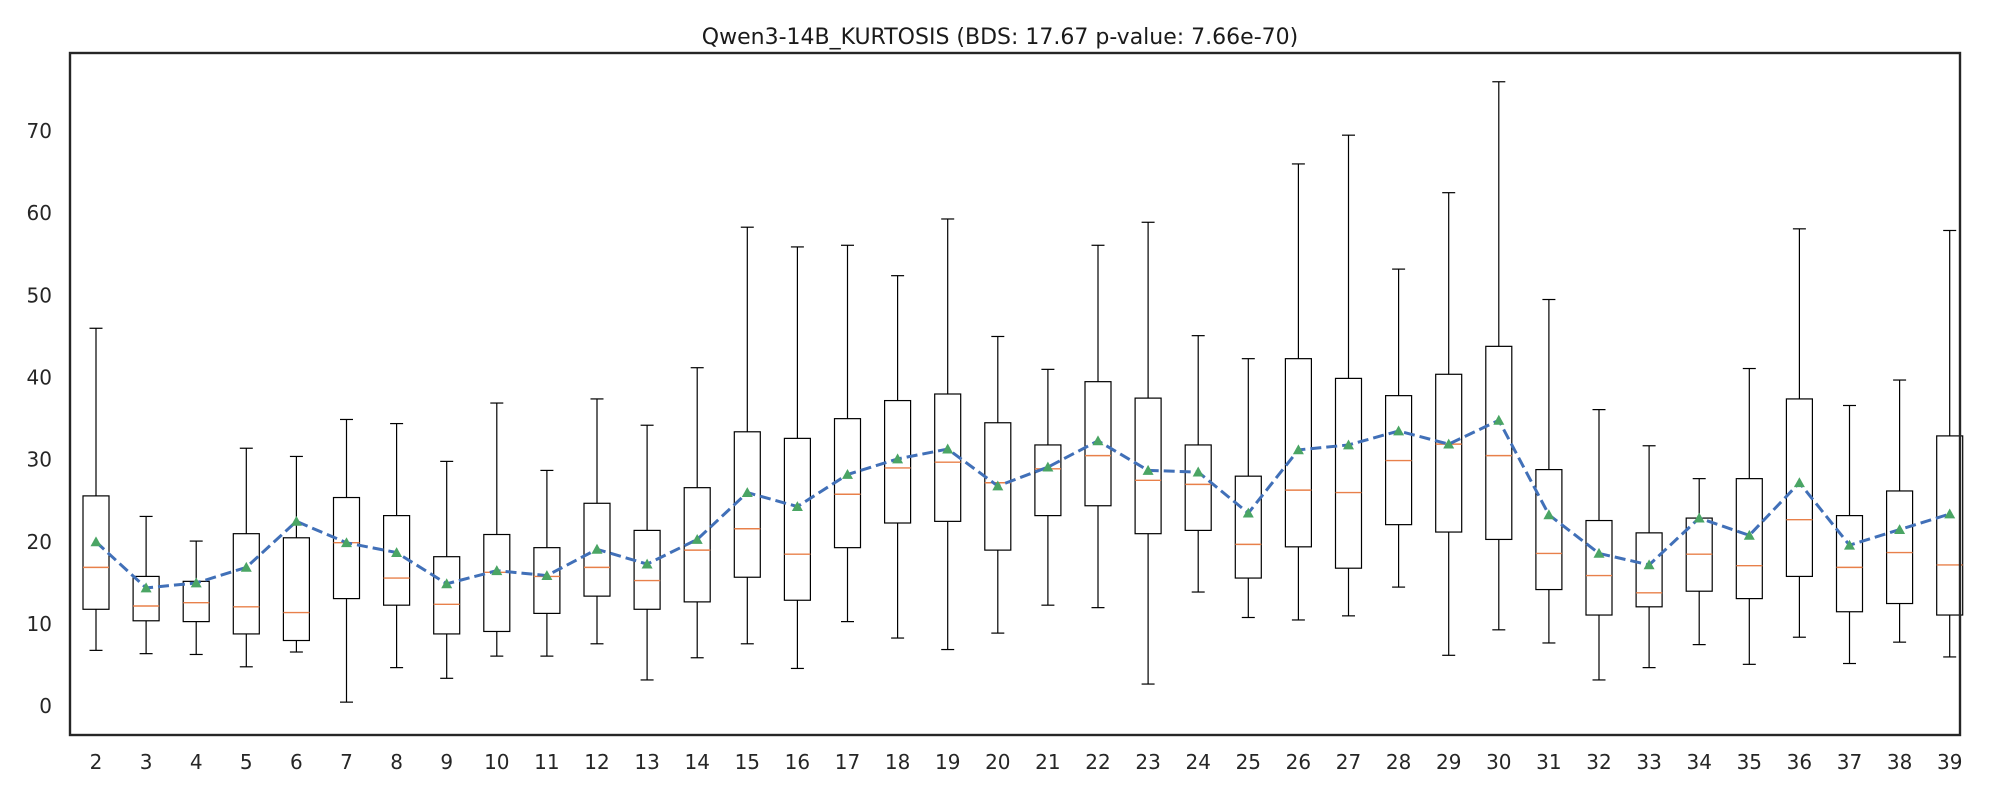  Describe the element at coordinates (96, 762) in the screenshot. I see `x-tick-label: 2` at that location.